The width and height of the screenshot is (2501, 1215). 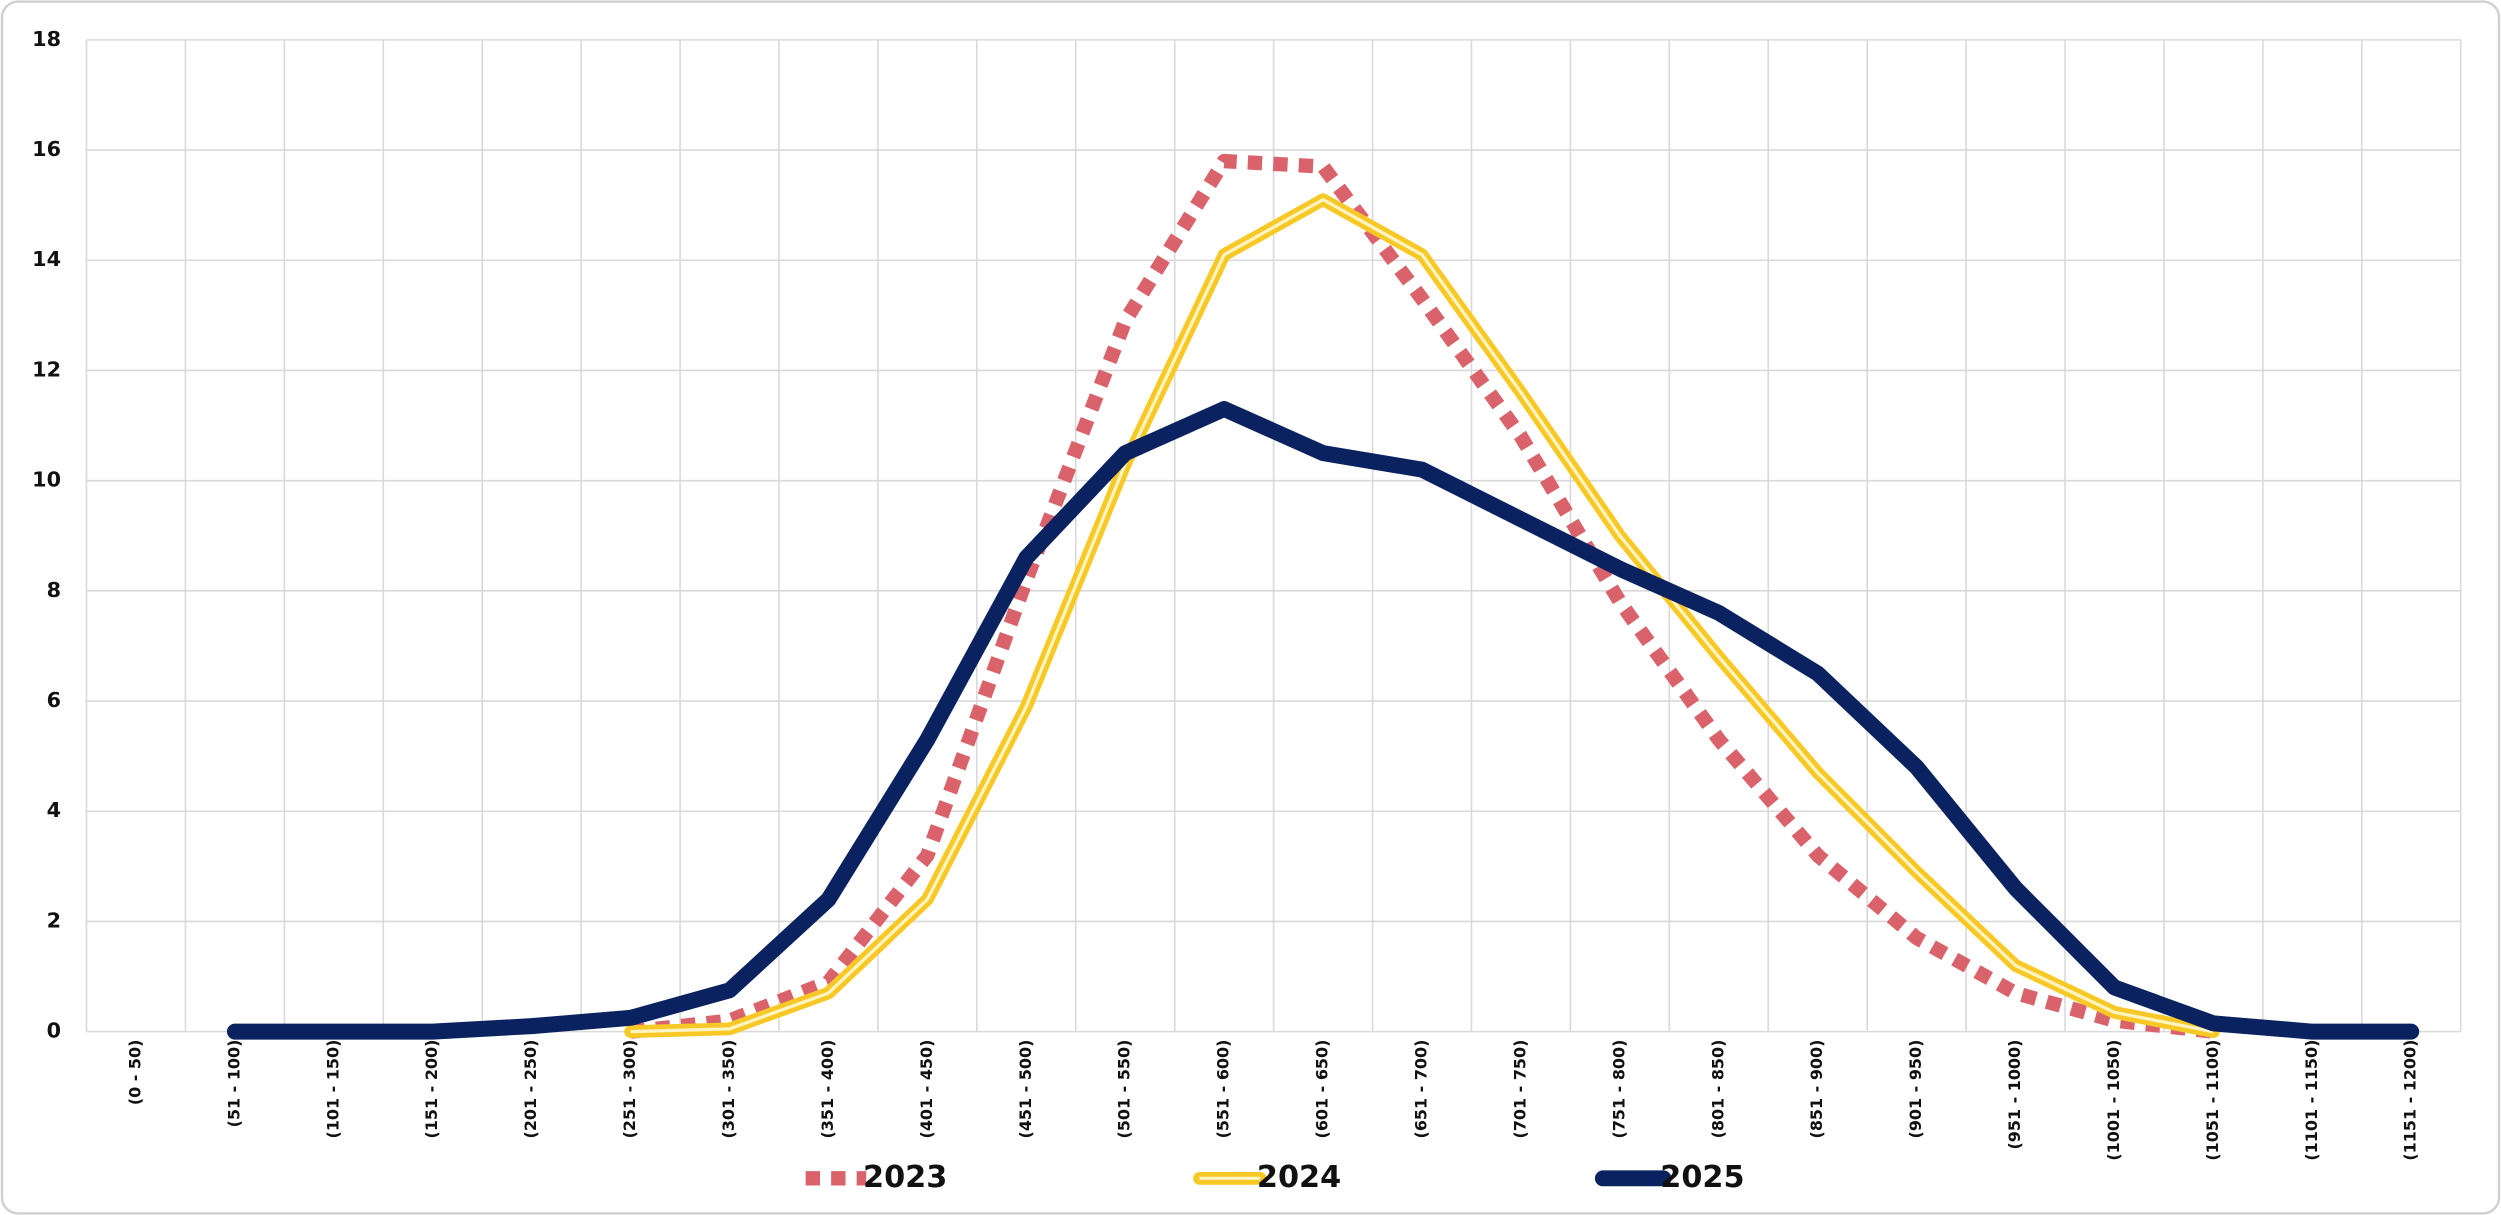 I want to click on x-tick-label: (1051 - 1100), so click(x=2212, y=1100).